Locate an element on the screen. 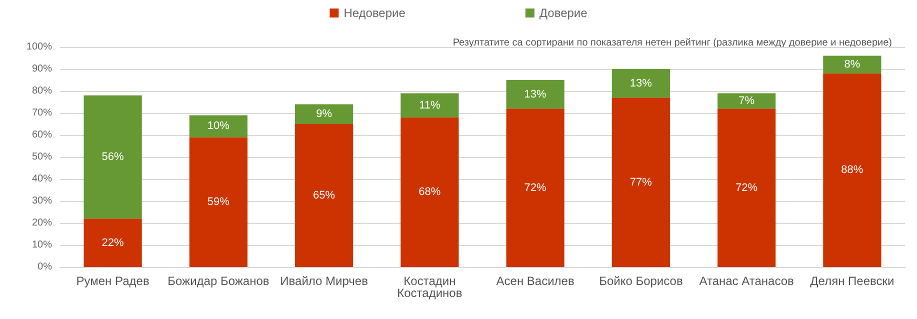 Image resolution: width=917 pixels, height=319 pixels. y-tick-label: 20% is located at coordinates (42, 223).